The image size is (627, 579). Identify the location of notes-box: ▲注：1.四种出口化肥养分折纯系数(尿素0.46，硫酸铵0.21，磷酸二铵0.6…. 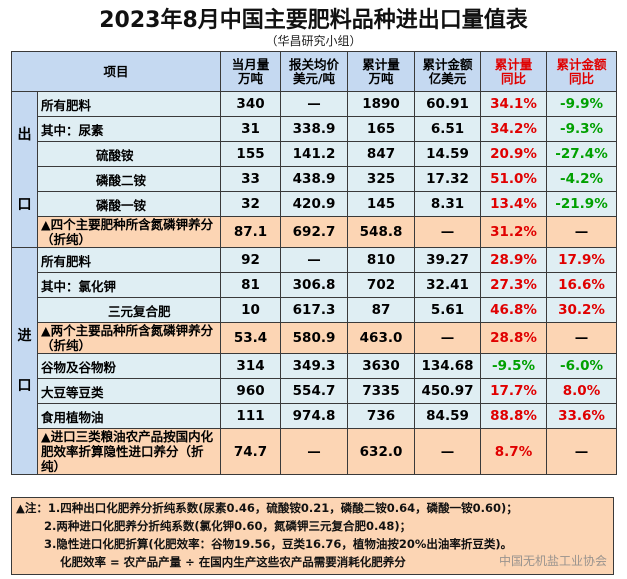
(312, 536).